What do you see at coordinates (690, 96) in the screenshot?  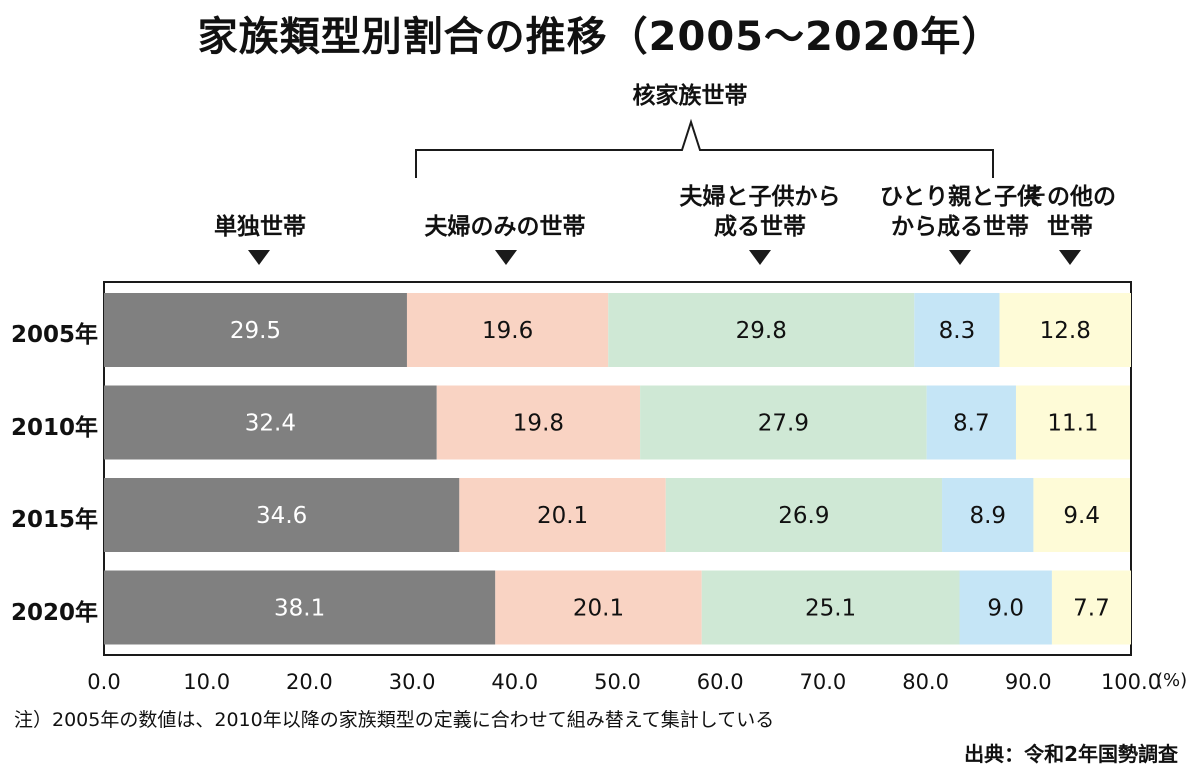 I see `nuclear-family-group-label: 核家族世帯` at bounding box center [690, 96].